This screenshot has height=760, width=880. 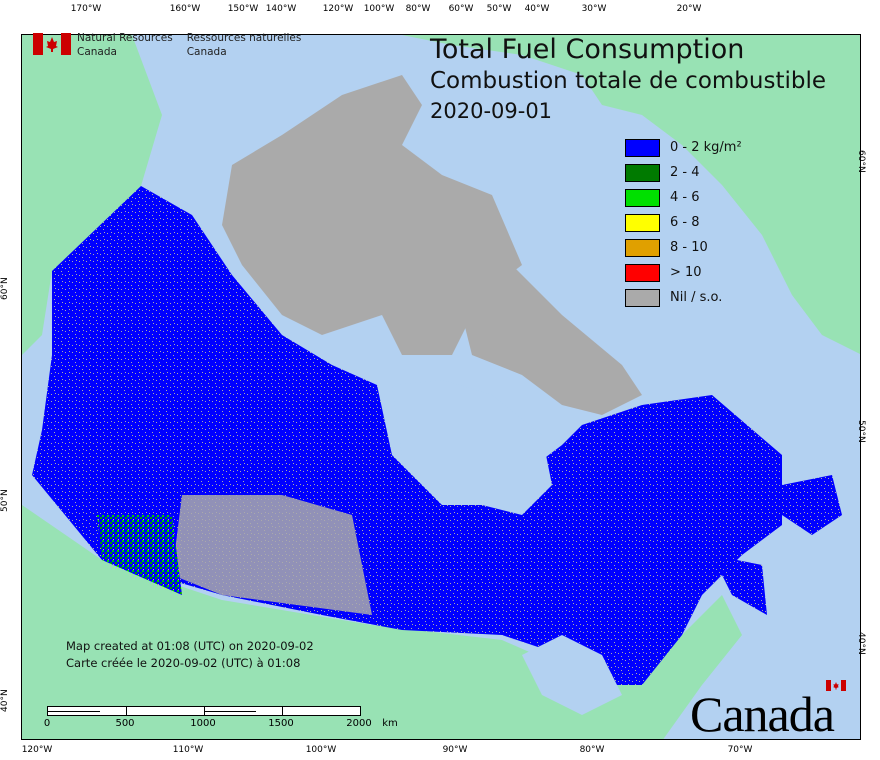 I want to click on note-fr: Carte créée le 2020-09-02 (UTC) à 01:08, so click(x=183, y=663).